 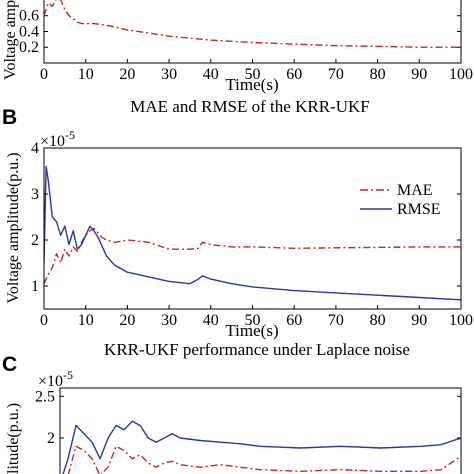 I want to click on y-tick-label: 0.2, so click(x=29, y=47).